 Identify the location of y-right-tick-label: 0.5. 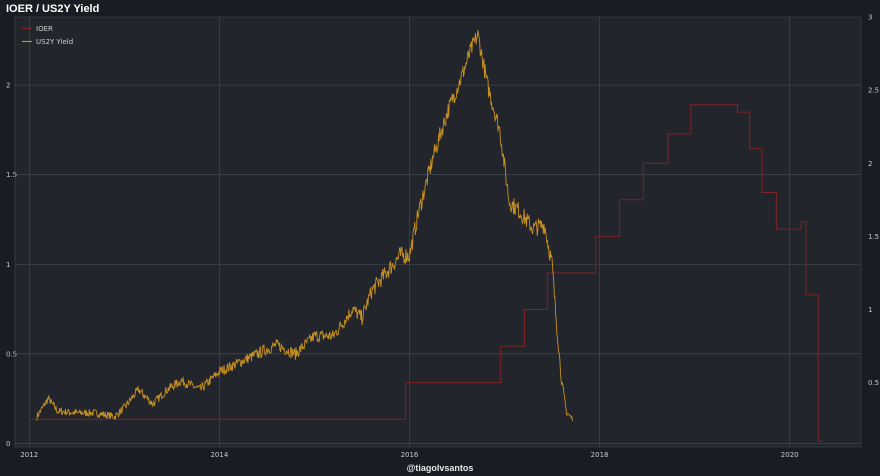
(873, 383).